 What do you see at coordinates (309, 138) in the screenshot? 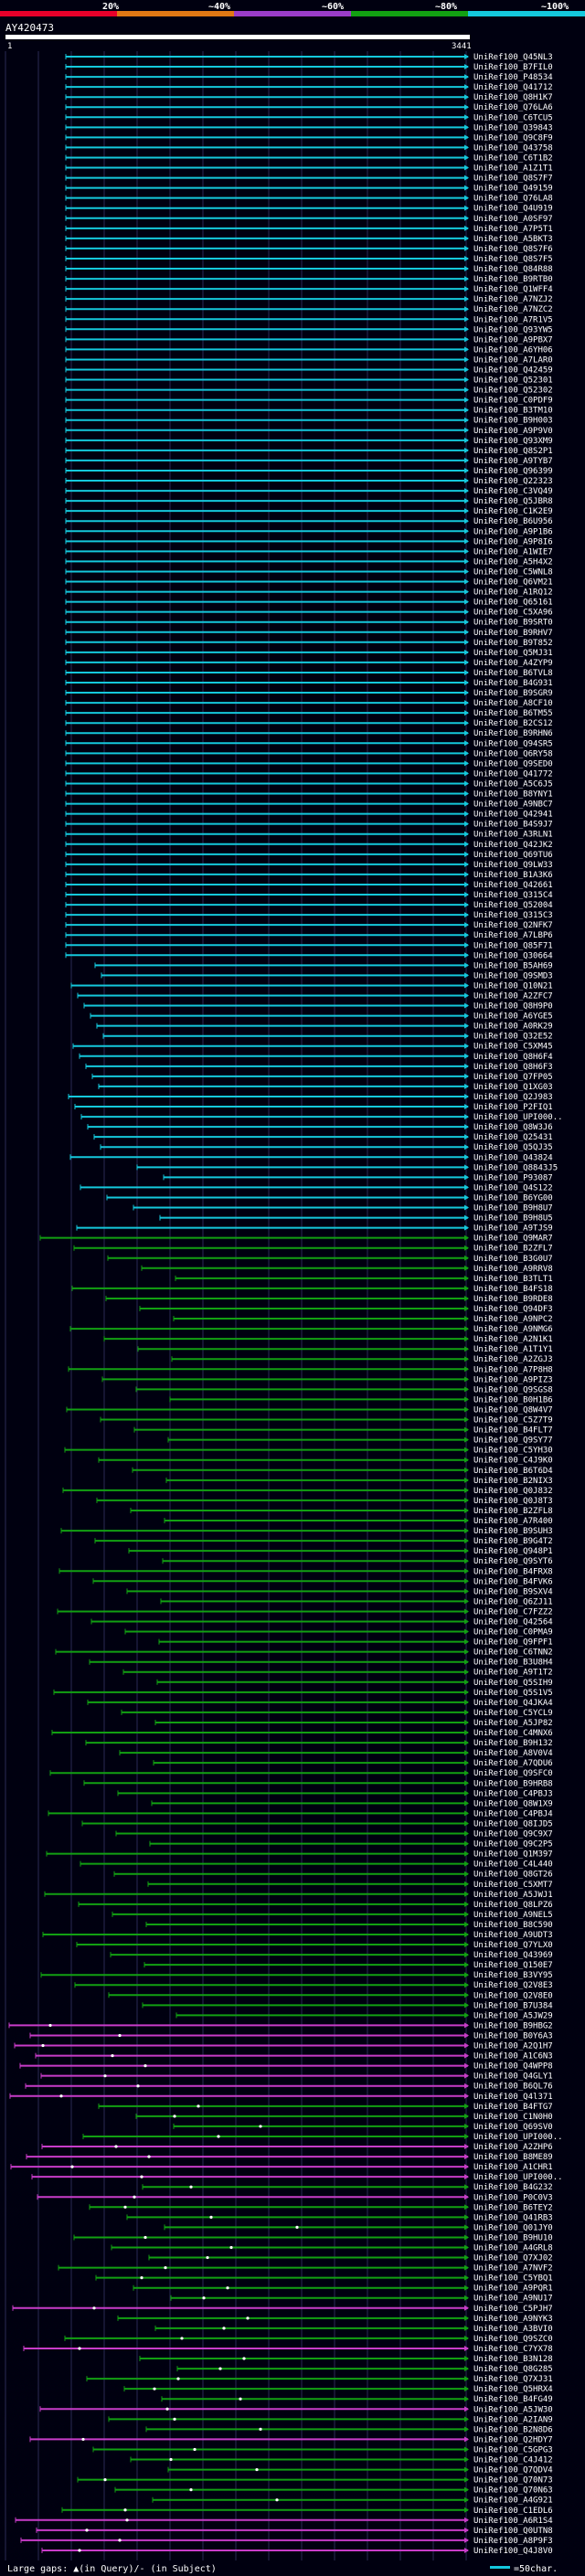
I see `hit-row: UniRef100_Q9C8F9` at bounding box center [309, 138].